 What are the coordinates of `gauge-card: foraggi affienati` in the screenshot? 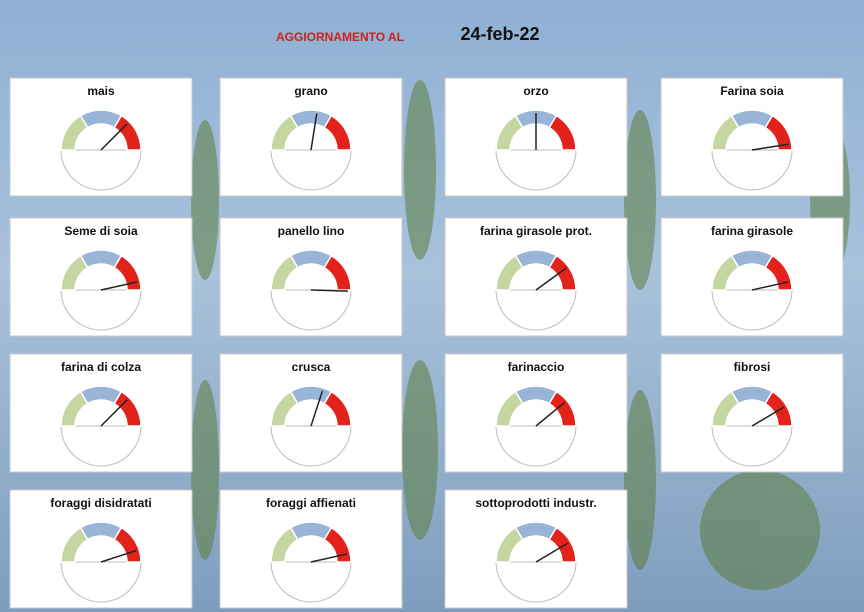 It's located at (311, 549).